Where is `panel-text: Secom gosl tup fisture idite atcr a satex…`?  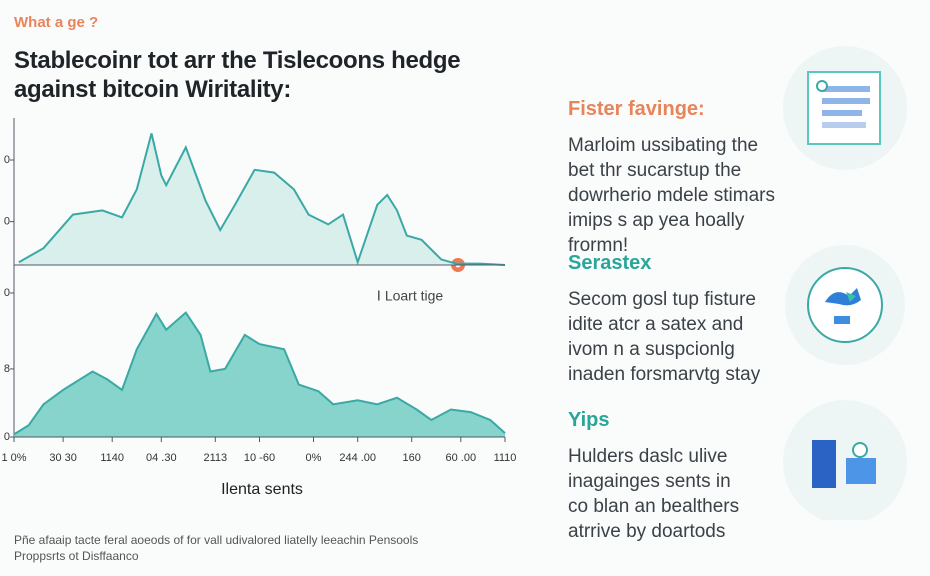 panel-text: Secom gosl tup fisture idite atcr a satex… is located at coordinates (688, 337).